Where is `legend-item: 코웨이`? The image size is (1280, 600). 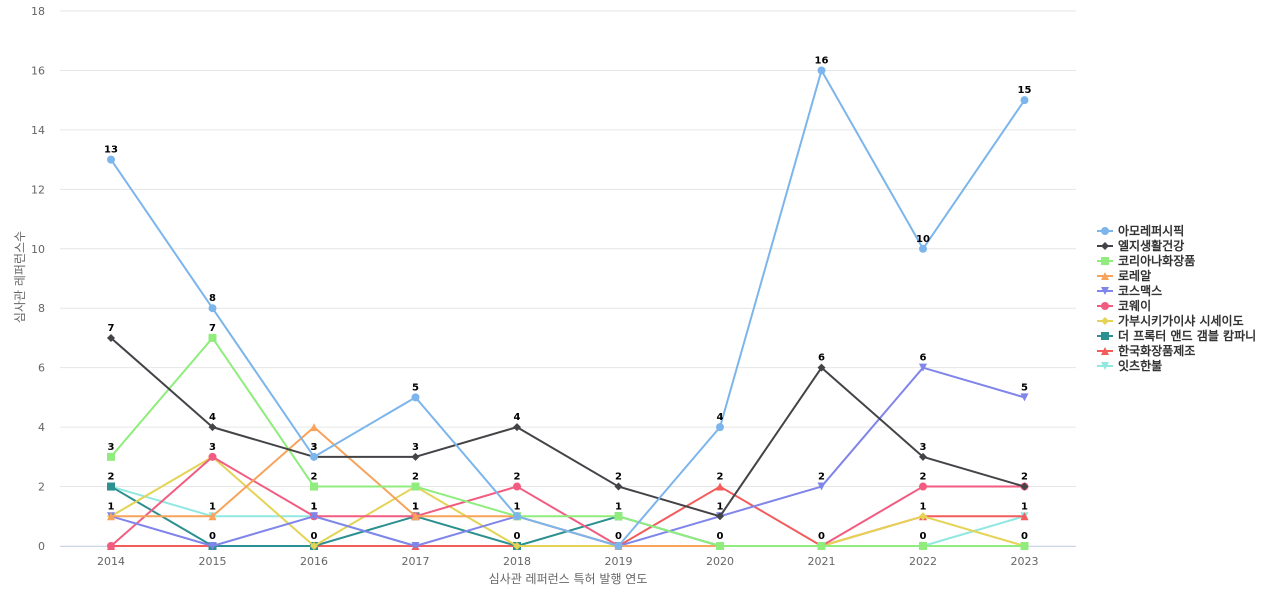
legend-item: 코웨이 is located at coordinates (1124, 305).